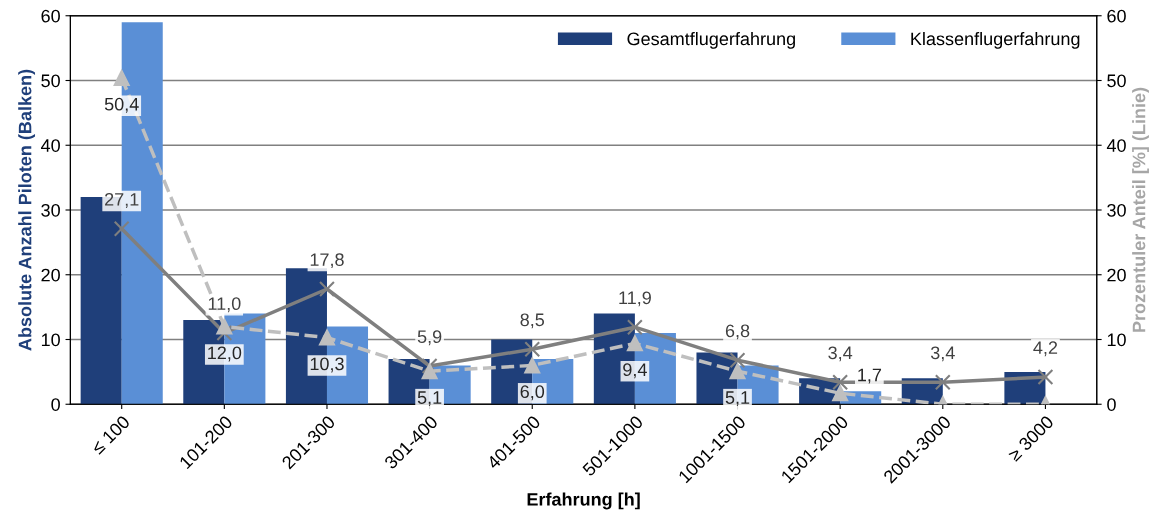 The width and height of the screenshot is (1173, 525). I want to click on data-label: 10,3, so click(327, 365).